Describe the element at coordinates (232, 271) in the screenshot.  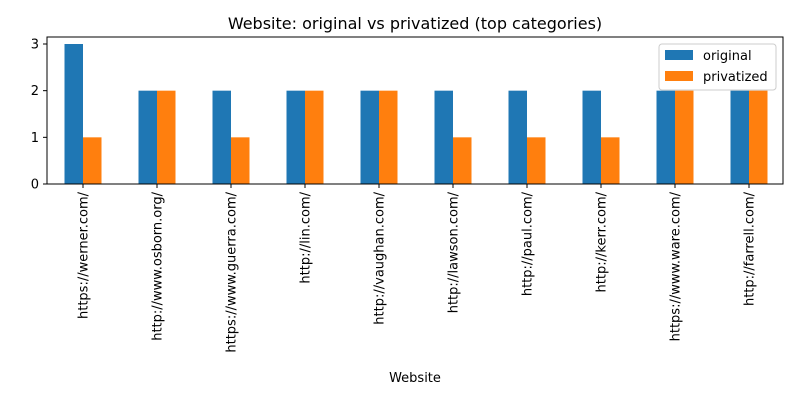
I see `x-tick-label-2: https://www.guerra.com/` at that location.